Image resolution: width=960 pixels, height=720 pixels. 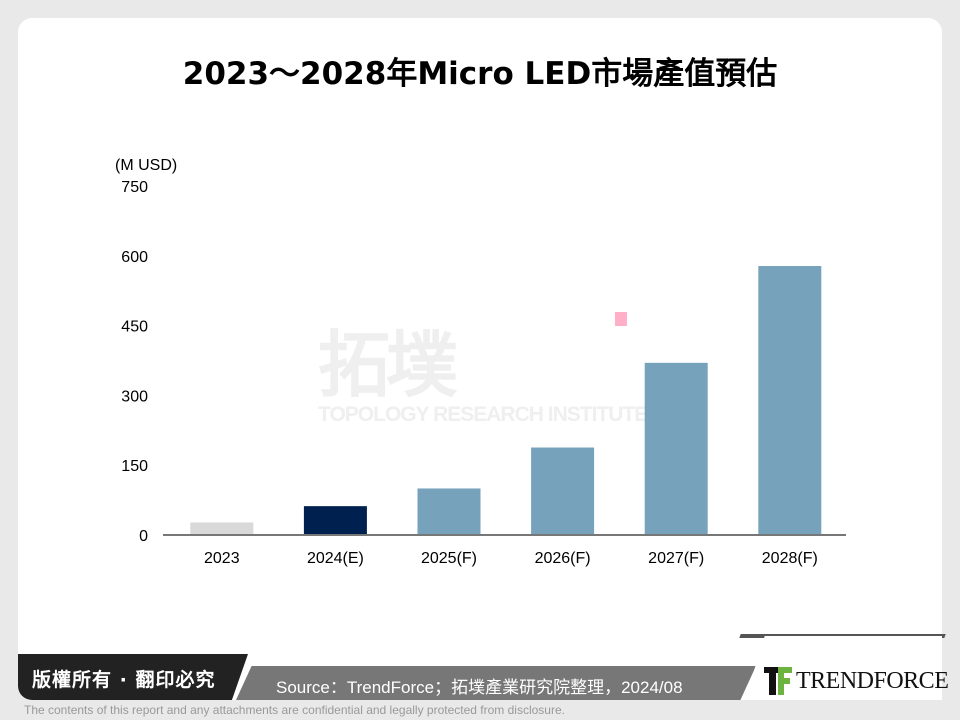 What do you see at coordinates (790, 558) in the screenshot?
I see `x-tick-label: 2028(F)` at bounding box center [790, 558].